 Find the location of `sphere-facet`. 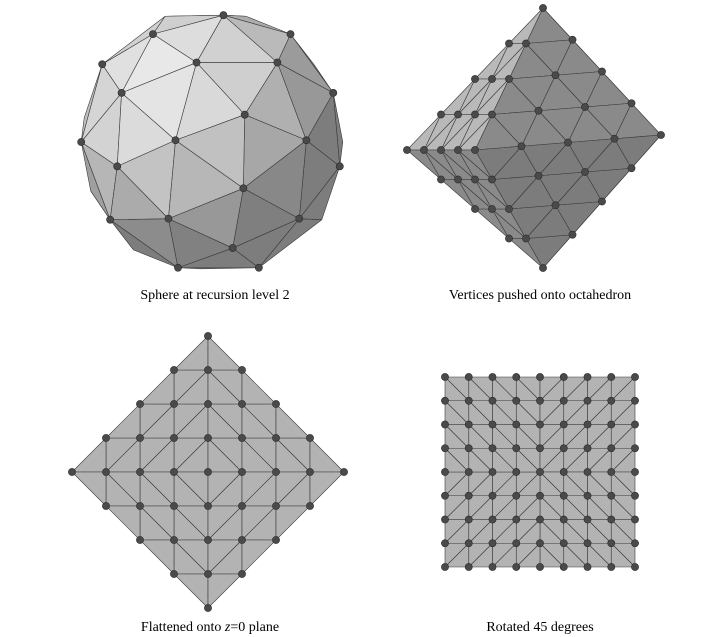

sphere-facet is located at coordinates (210, 151).